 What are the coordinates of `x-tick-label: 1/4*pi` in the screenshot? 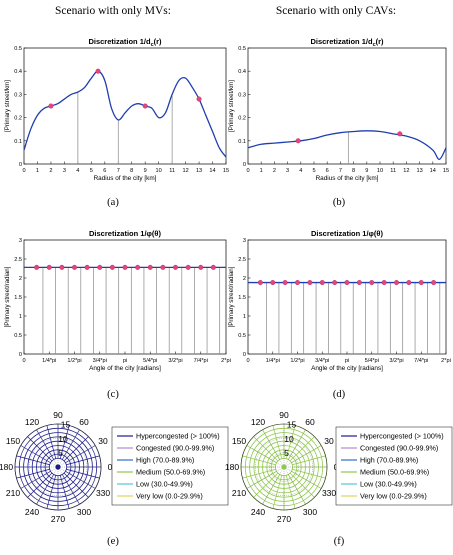 It's located at (273, 361).